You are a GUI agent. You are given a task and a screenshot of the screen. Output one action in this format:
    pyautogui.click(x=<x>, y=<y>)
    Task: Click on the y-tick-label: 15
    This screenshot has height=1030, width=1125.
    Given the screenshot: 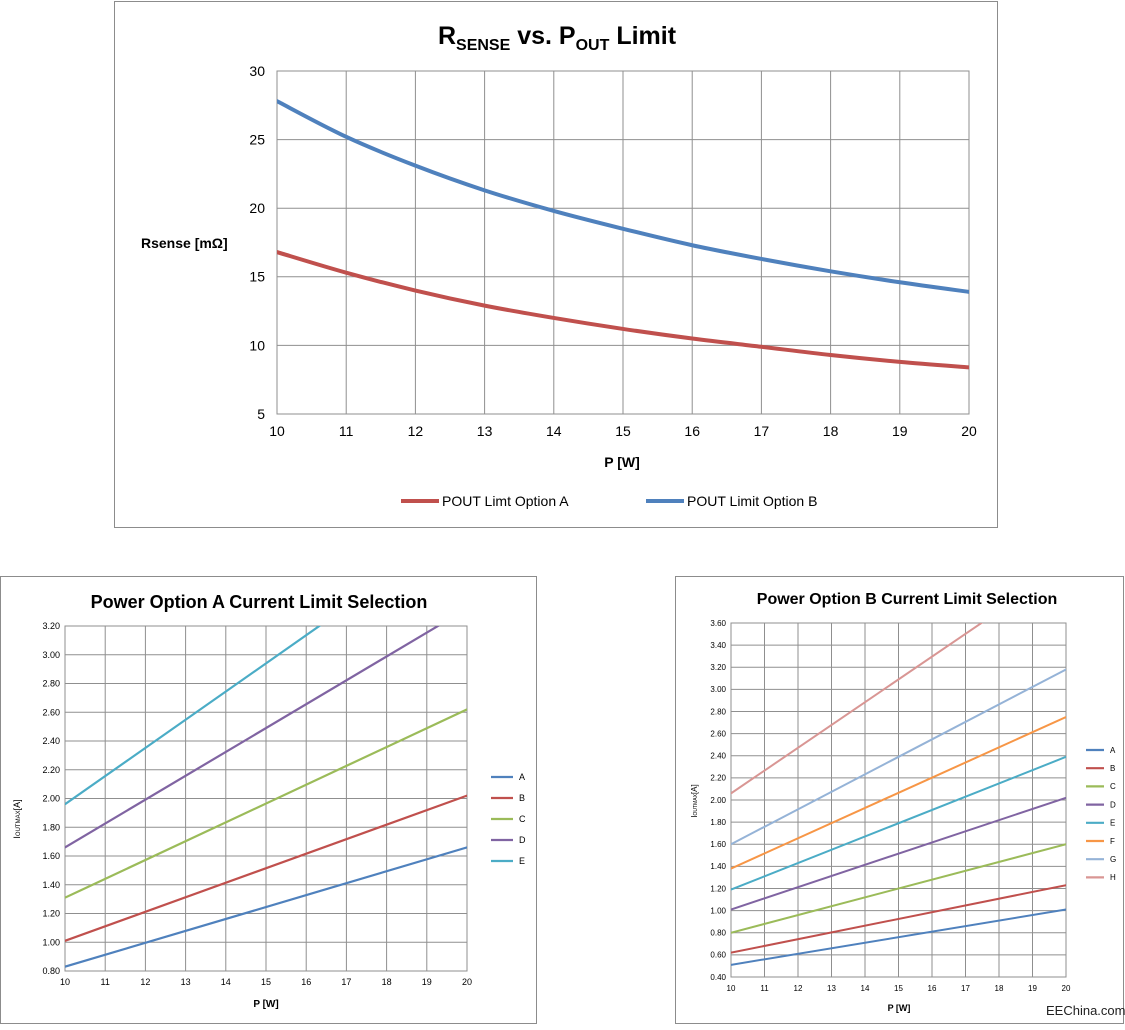 What is the action you would take?
    pyautogui.click(x=257, y=277)
    